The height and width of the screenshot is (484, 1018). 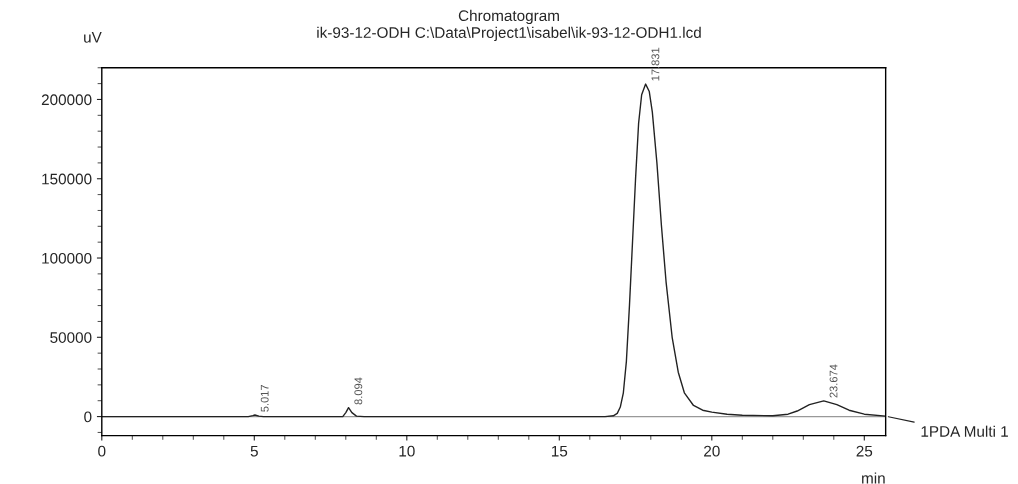 What do you see at coordinates (655, 64) in the screenshot?
I see `annotation: 17.831` at bounding box center [655, 64].